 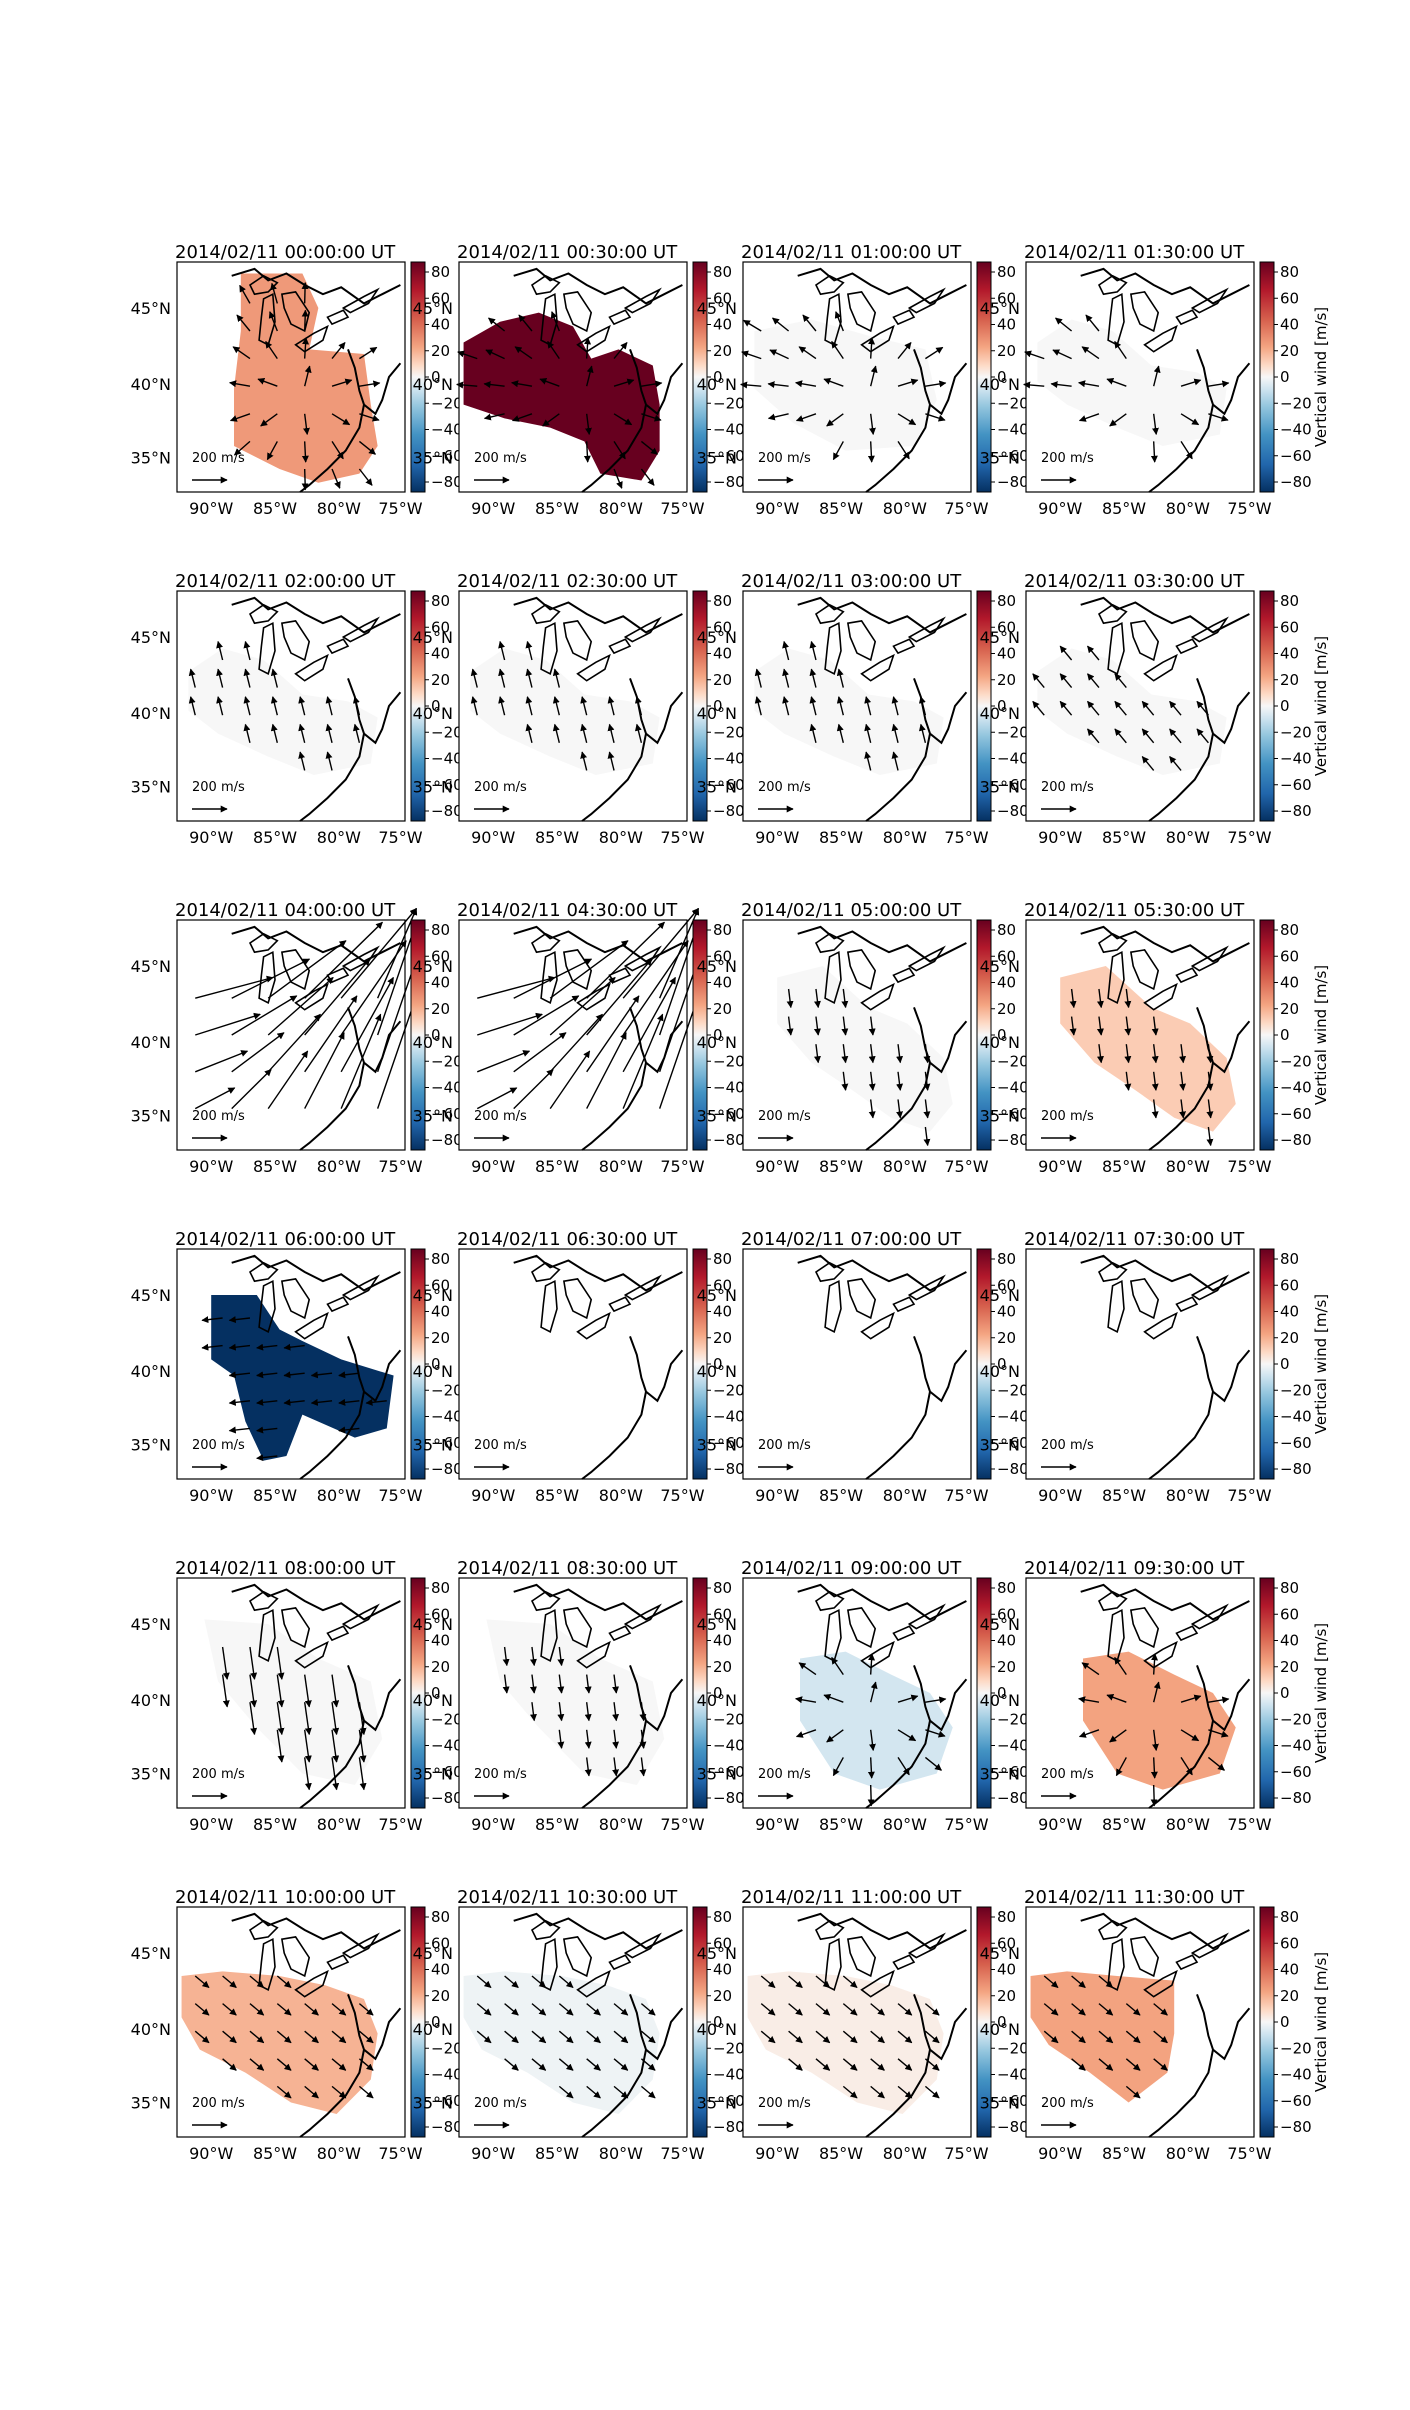 What do you see at coordinates (316, 1038) in the screenshot?
I see `coastline` at bounding box center [316, 1038].